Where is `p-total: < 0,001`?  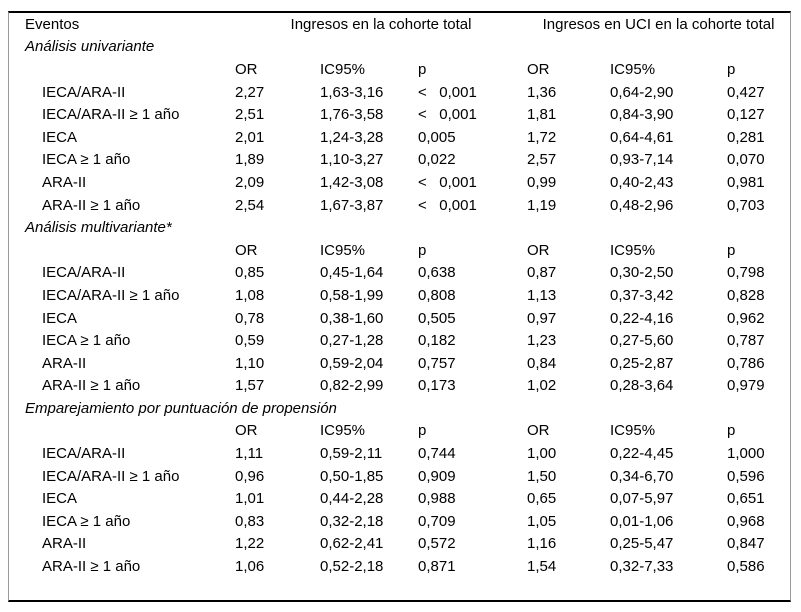 p-total: < 0,001 is located at coordinates (447, 92).